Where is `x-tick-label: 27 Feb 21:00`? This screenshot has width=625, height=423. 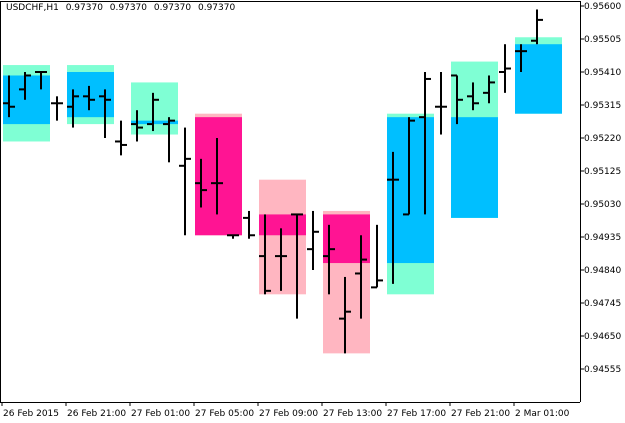 x-tick-label: 27 Feb 21:00 is located at coordinates (480, 414).